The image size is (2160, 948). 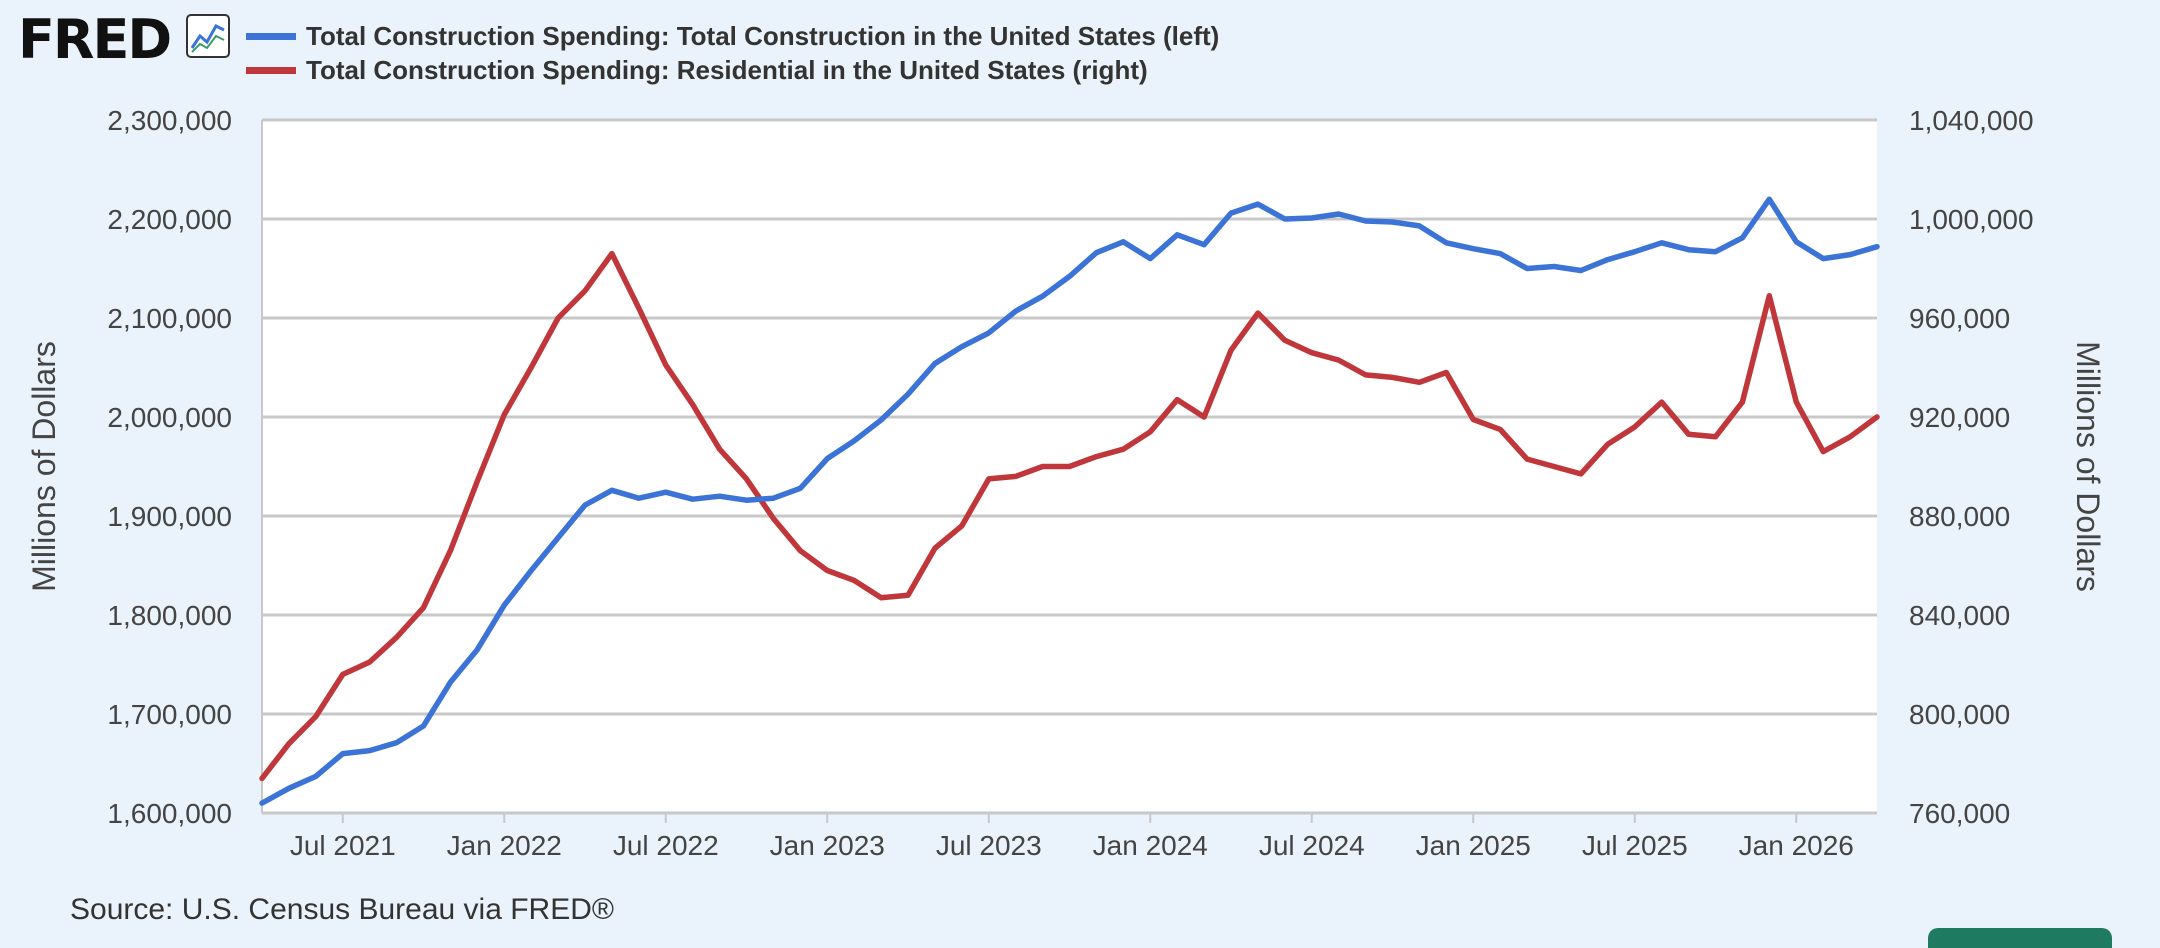 What do you see at coordinates (989, 845) in the screenshot?
I see `x-tick-label-4: Jul 2023` at bounding box center [989, 845].